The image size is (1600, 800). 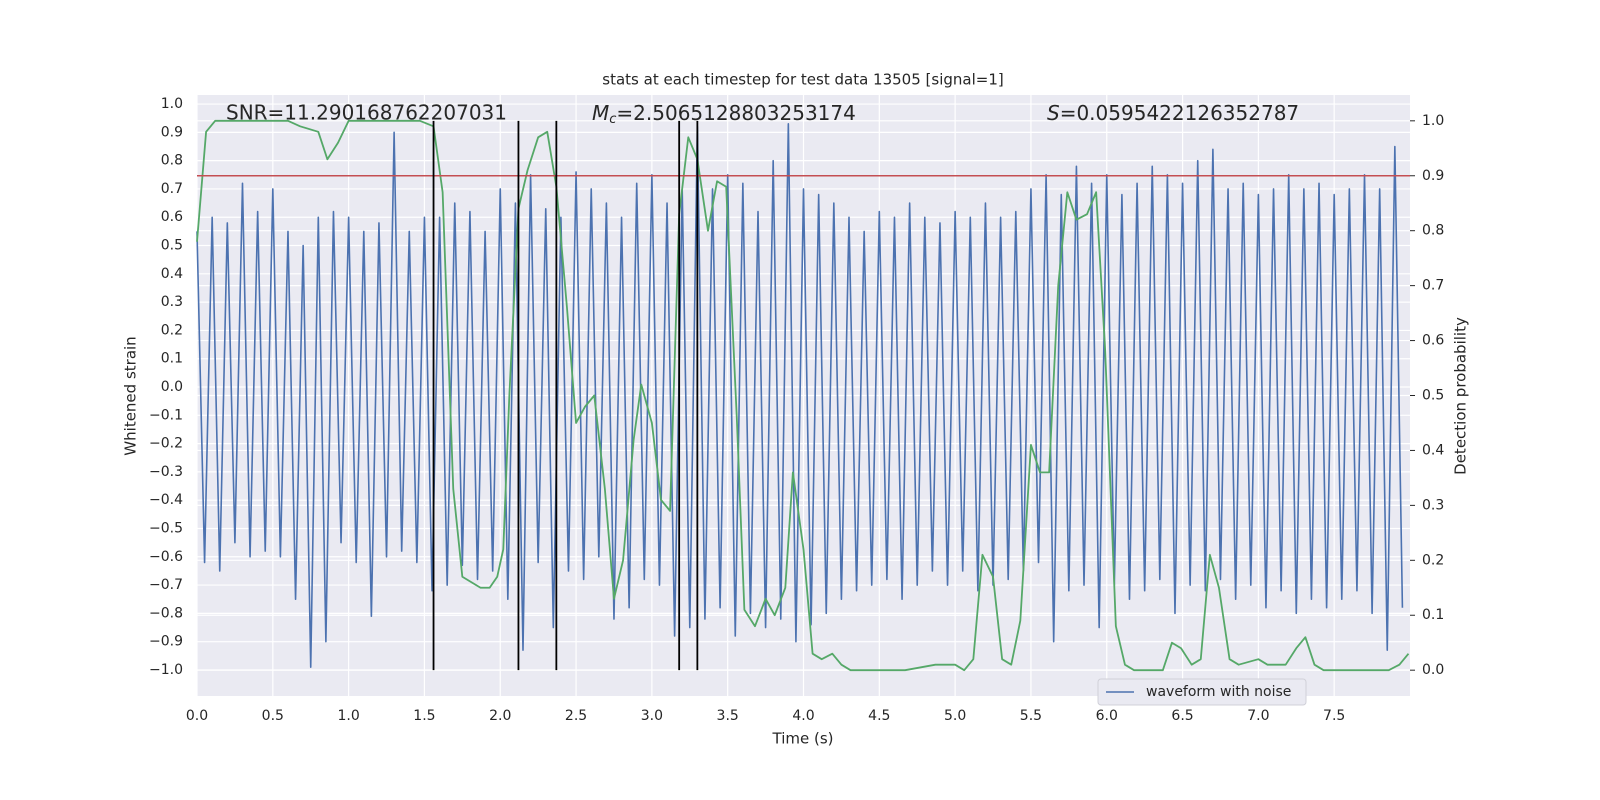 I want to click on y-tick-label: −0.6, so click(x=166, y=557).